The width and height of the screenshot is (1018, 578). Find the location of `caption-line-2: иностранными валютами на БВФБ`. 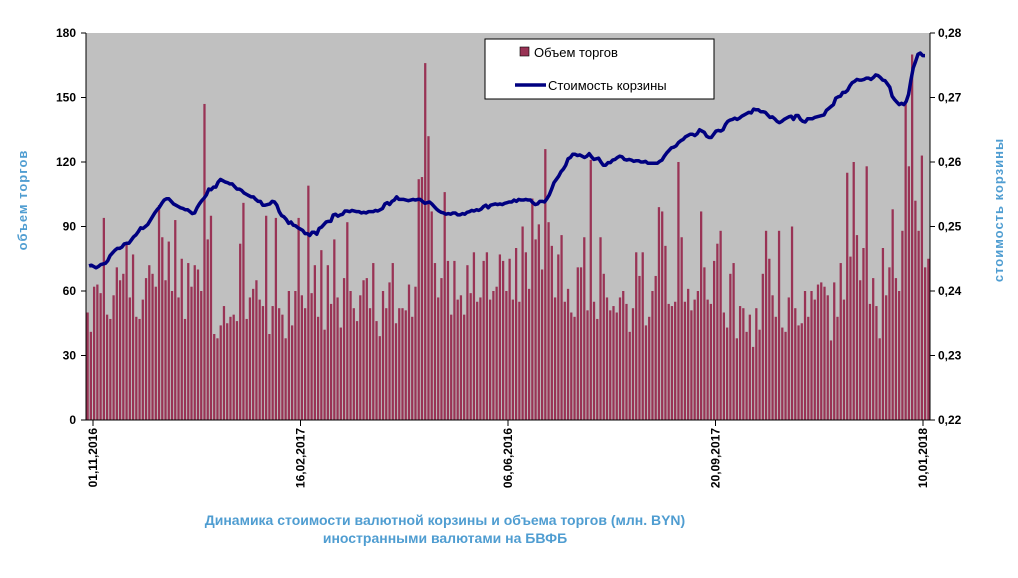

caption-line-2: иностранными валютами на БВФБ is located at coordinates (445, 538).